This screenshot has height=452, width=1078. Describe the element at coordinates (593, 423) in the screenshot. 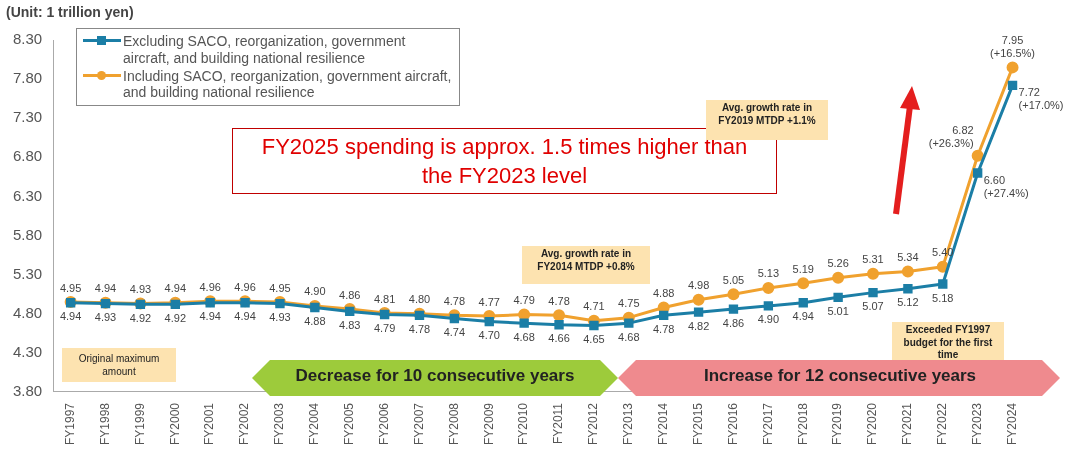

I see `x-tick-label: FY2012` at that location.